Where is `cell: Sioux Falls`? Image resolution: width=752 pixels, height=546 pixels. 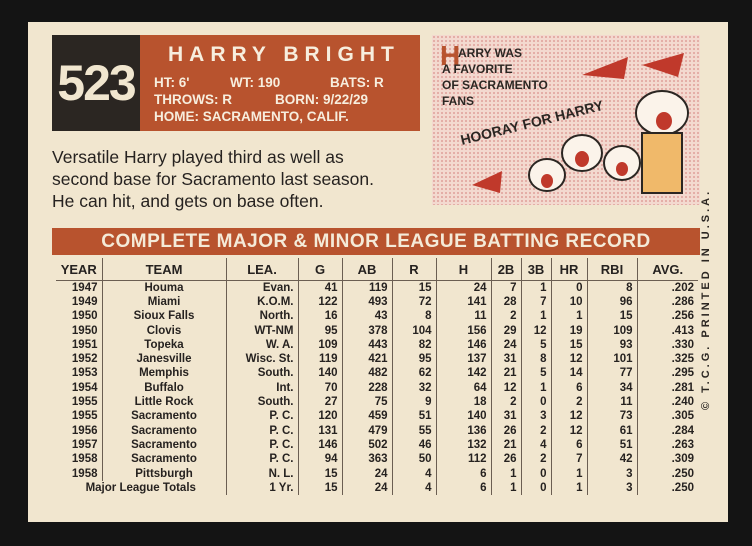
cell: Sioux Falls is located at coordinates (163, 316).